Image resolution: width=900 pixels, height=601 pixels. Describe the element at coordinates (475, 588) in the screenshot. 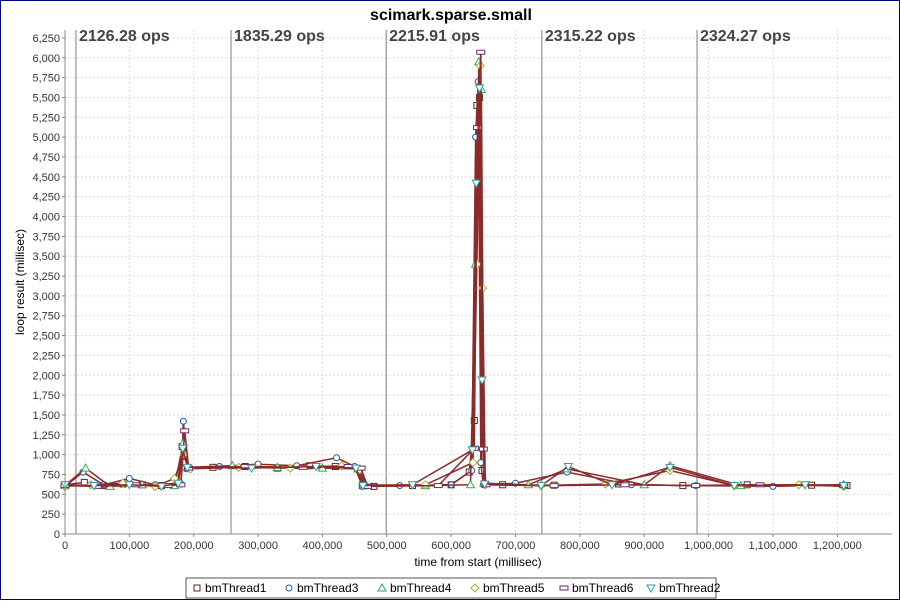

I see `legend-marker-bmThread5` at that location.